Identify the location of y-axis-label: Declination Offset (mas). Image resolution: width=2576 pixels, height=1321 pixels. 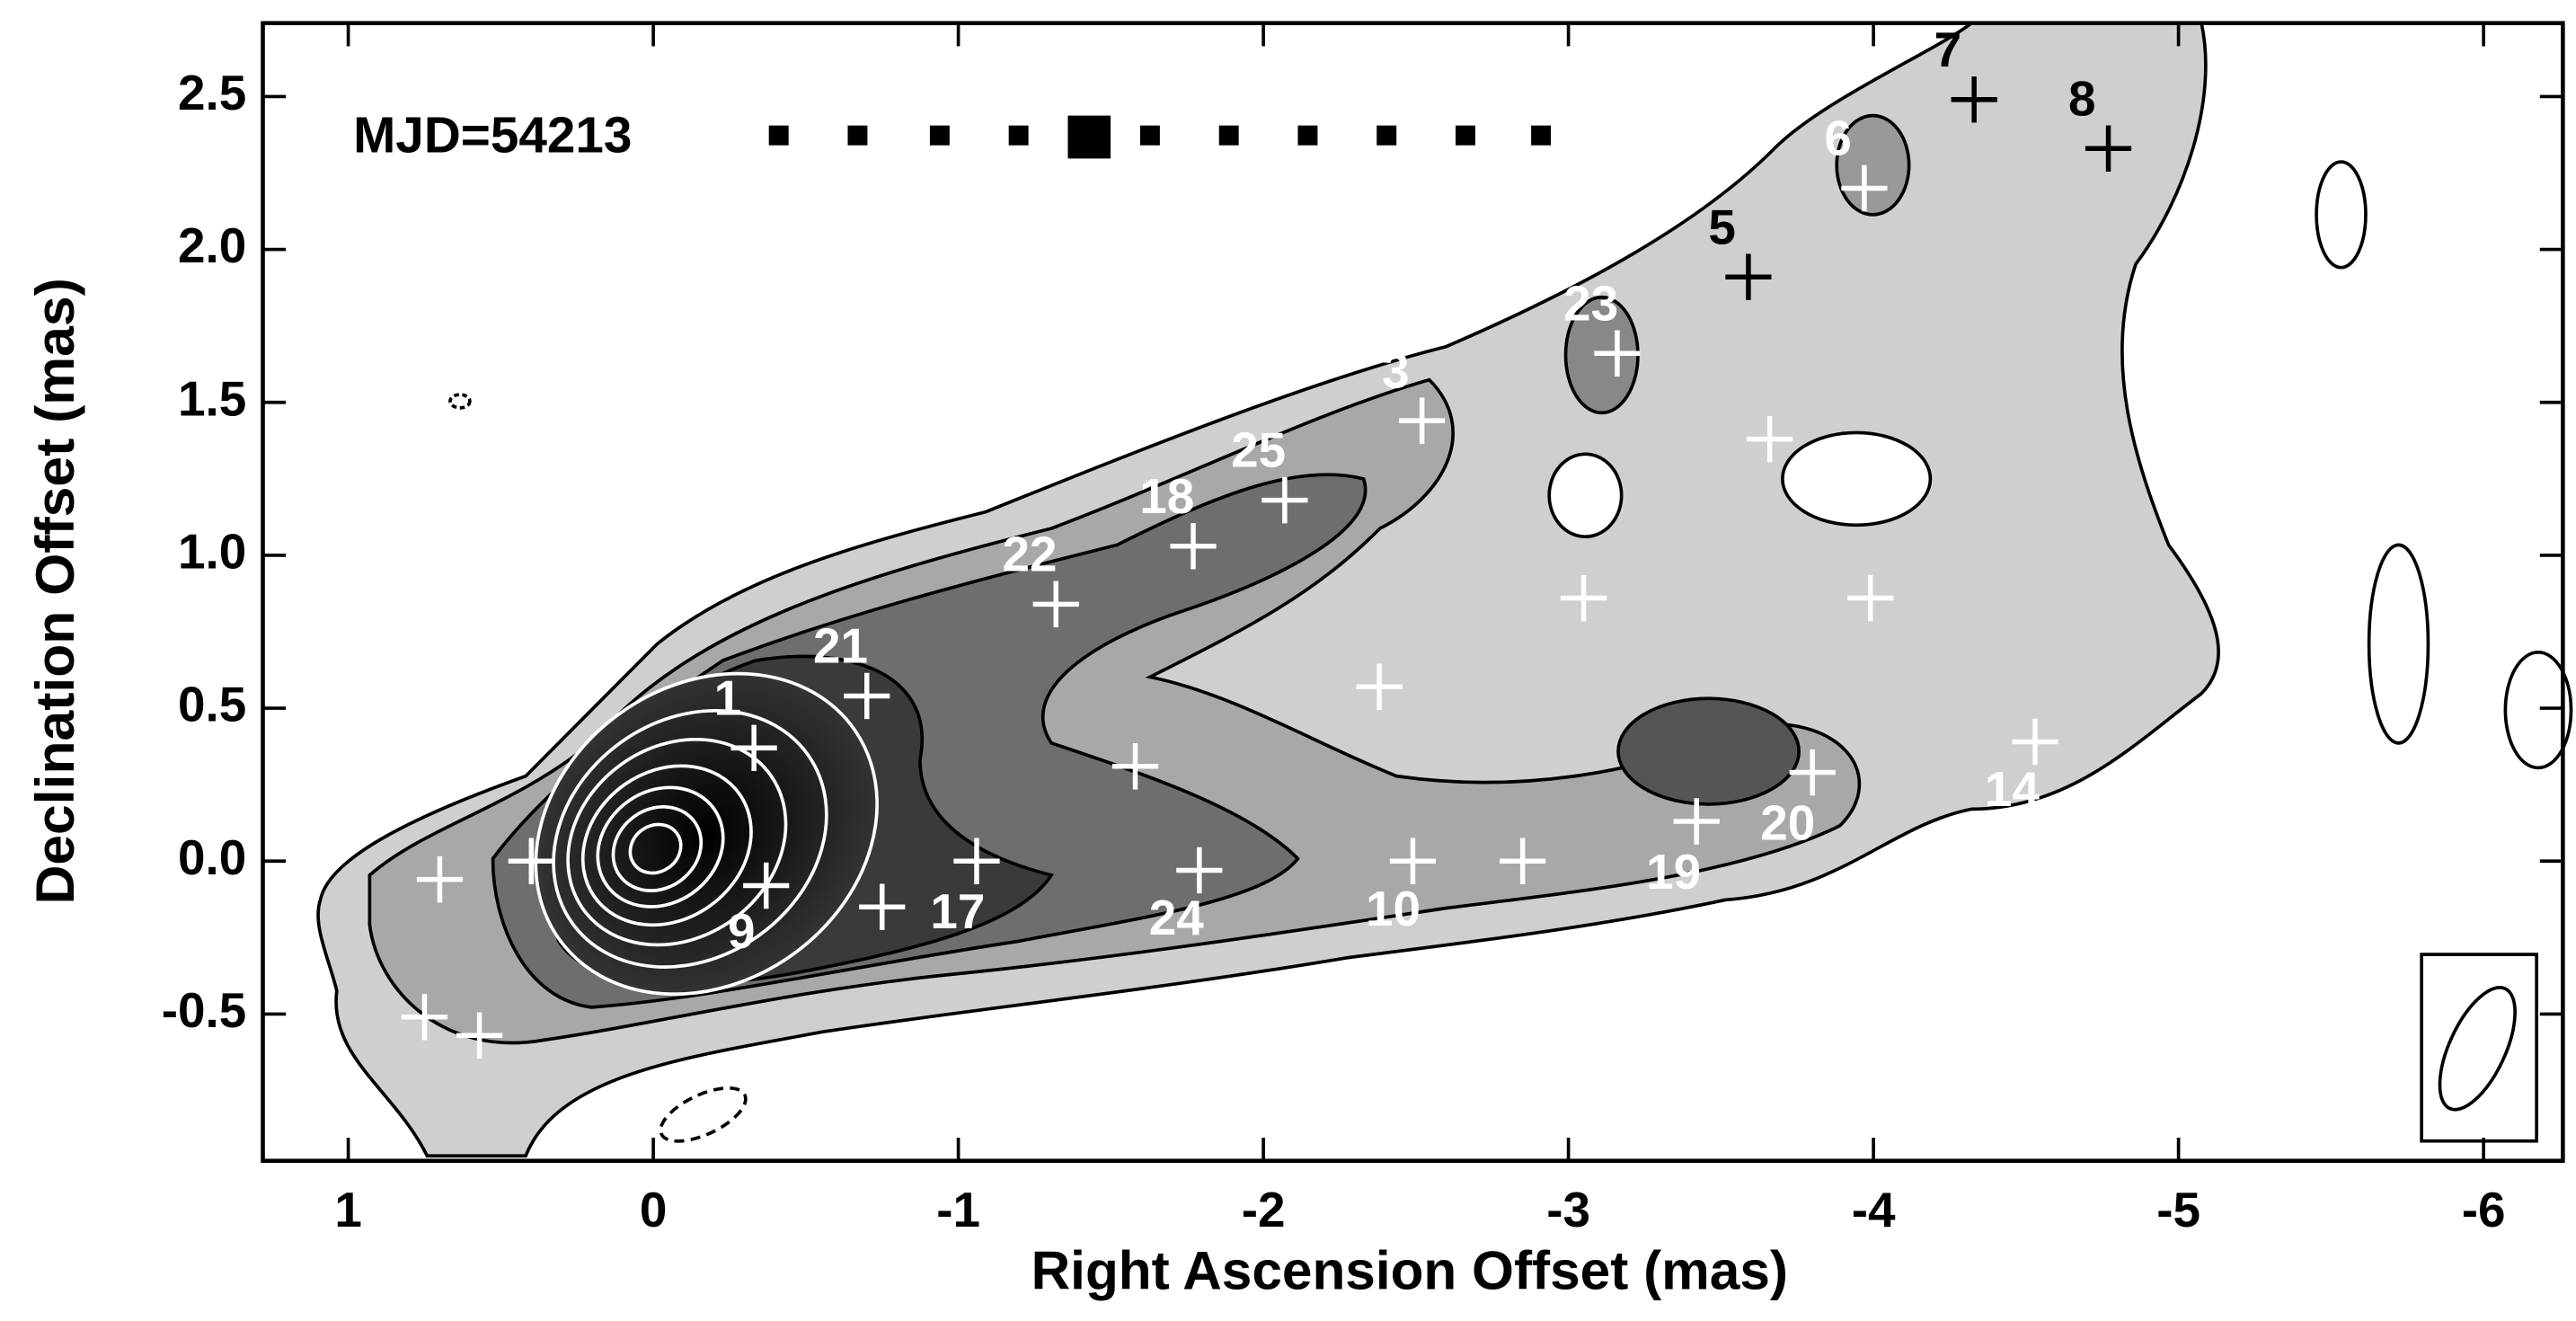
(54, 591).